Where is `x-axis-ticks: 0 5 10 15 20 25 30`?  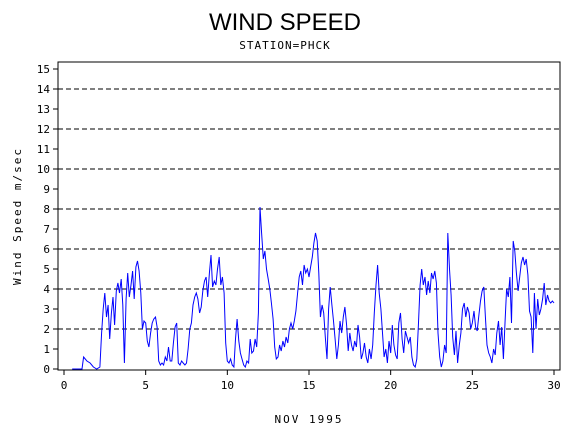 x-axis-ticks: 0 5 10 15 20 25 30 is located at coordinates (311, 381).